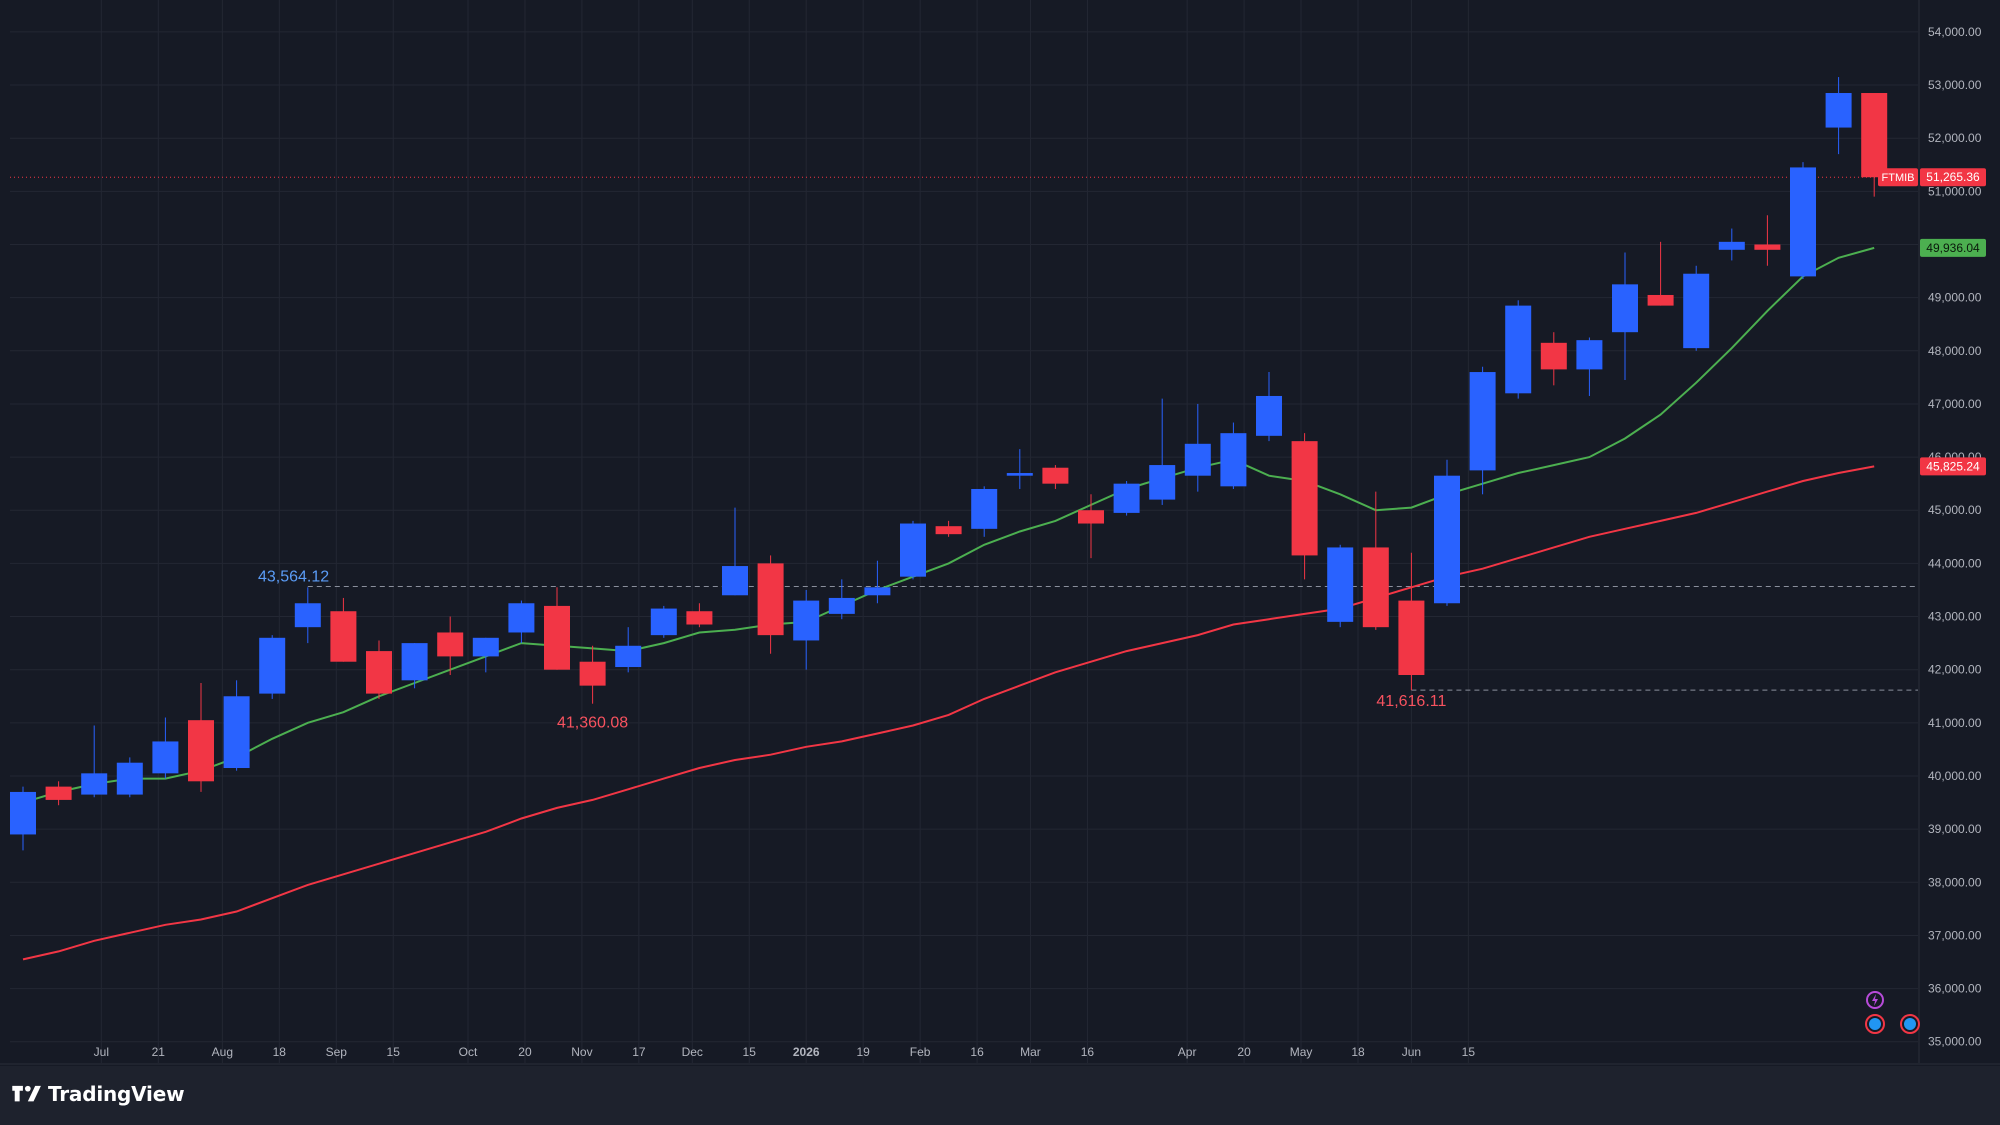 This screenshot has width=2000, height=1125. I want to click on ma-fast-price-badge: 49,936.04, so click(1953, 247).